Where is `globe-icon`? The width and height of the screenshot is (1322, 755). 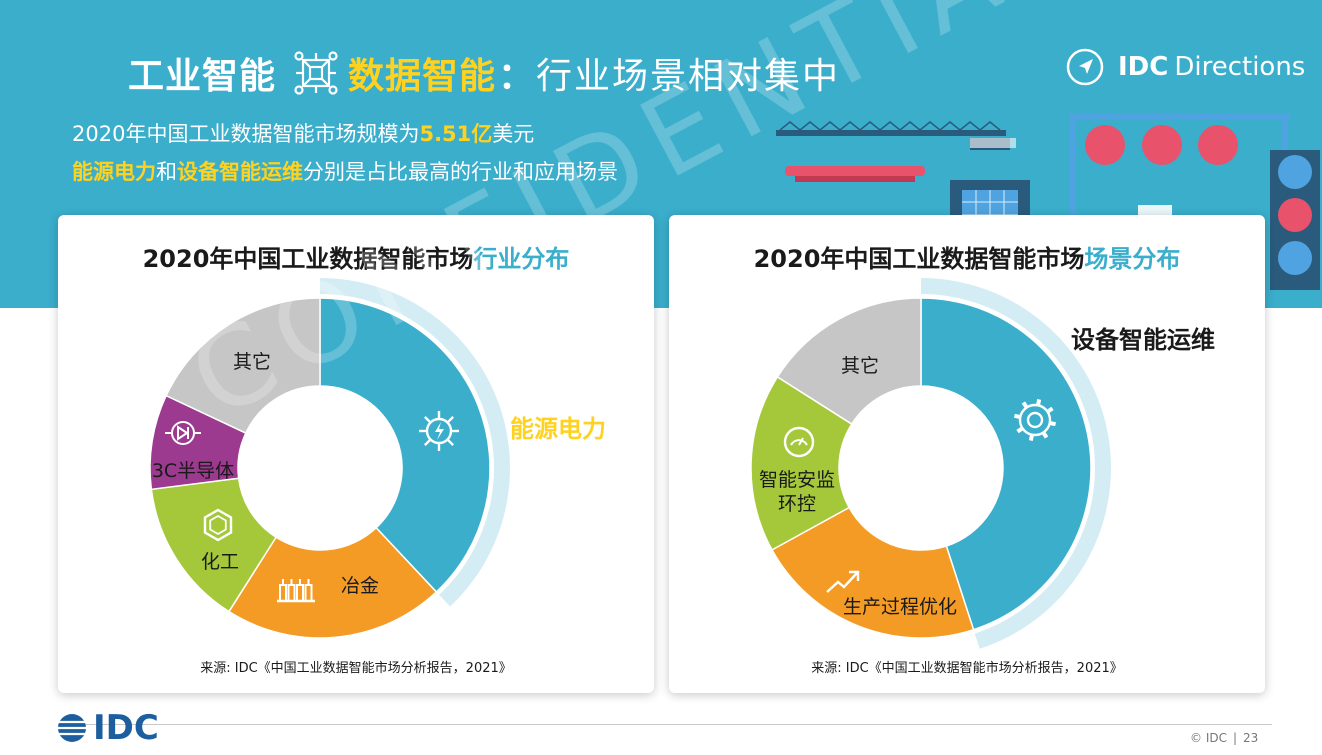
globe-icon is located at coordinates (72, 728).